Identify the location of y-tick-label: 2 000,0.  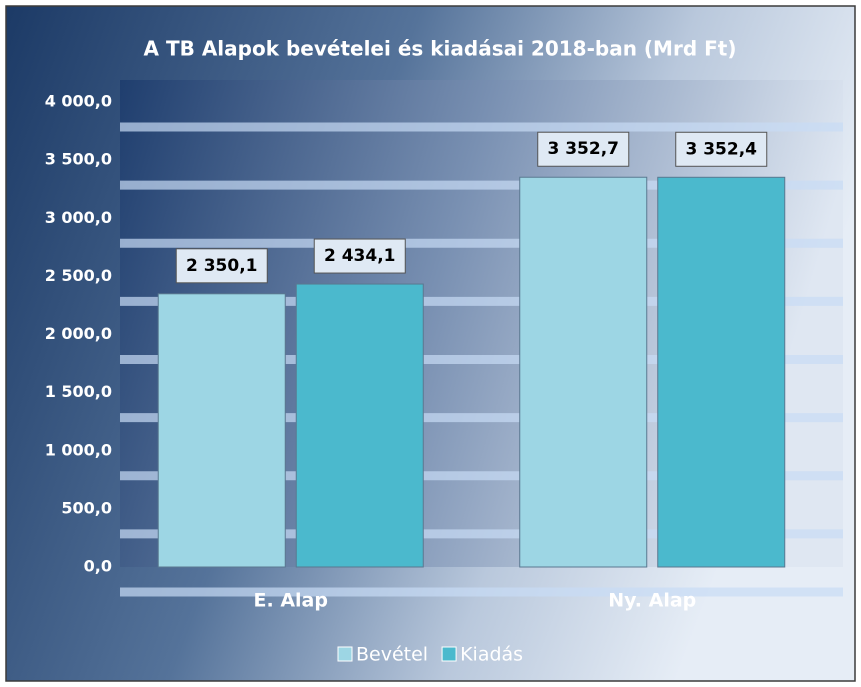
(78, 333).